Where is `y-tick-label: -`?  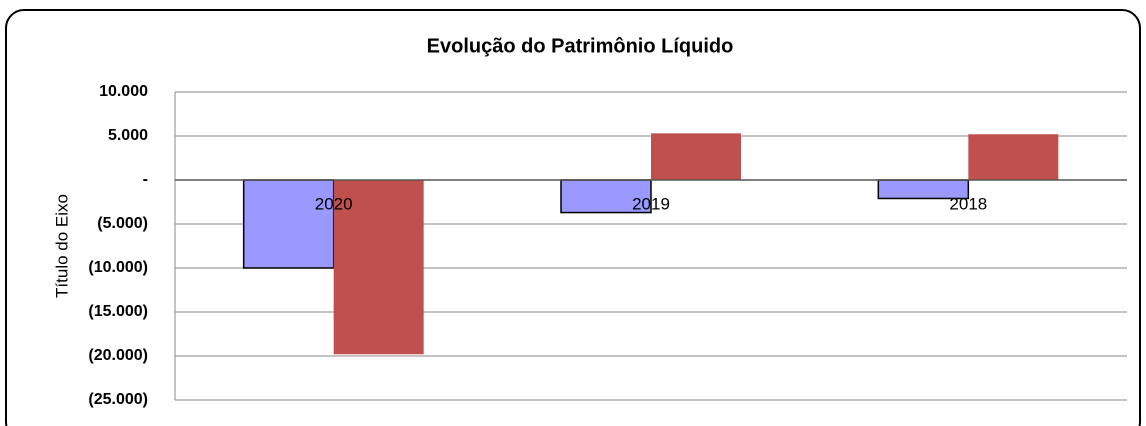 y-tick-label: - is located at coordinates (145, 179).